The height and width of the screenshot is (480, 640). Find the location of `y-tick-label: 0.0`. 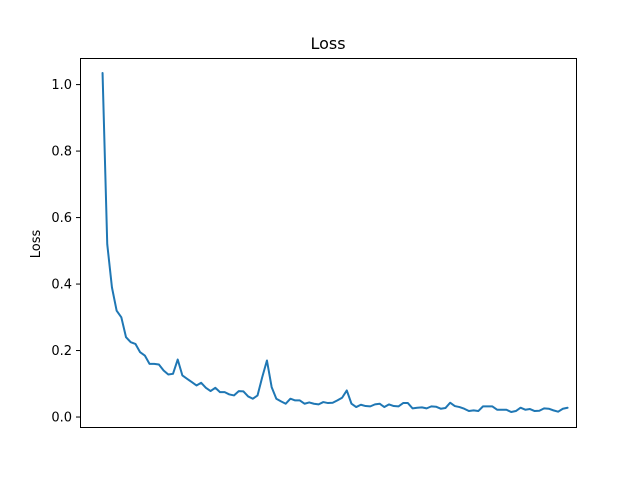

y-tick-label: 0.0 is located at coordinates (61, 418).